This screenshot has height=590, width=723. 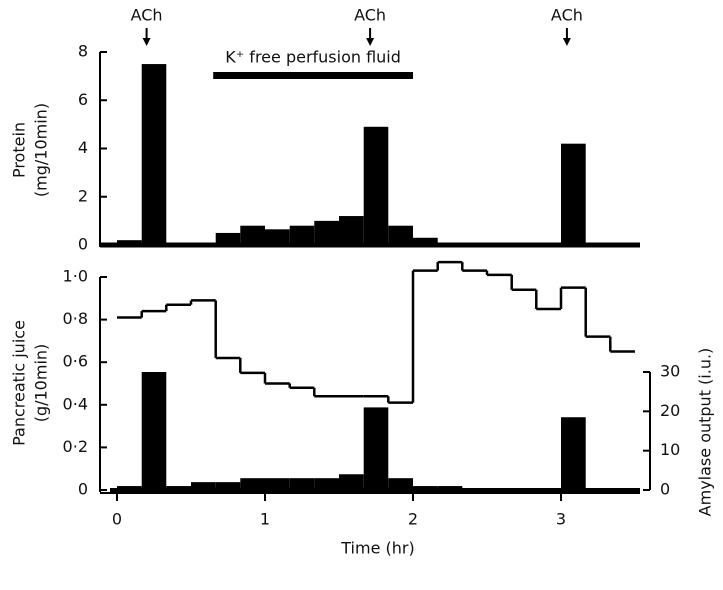 I want to click on y-tick-label: 2, so click(x=83, y=195).